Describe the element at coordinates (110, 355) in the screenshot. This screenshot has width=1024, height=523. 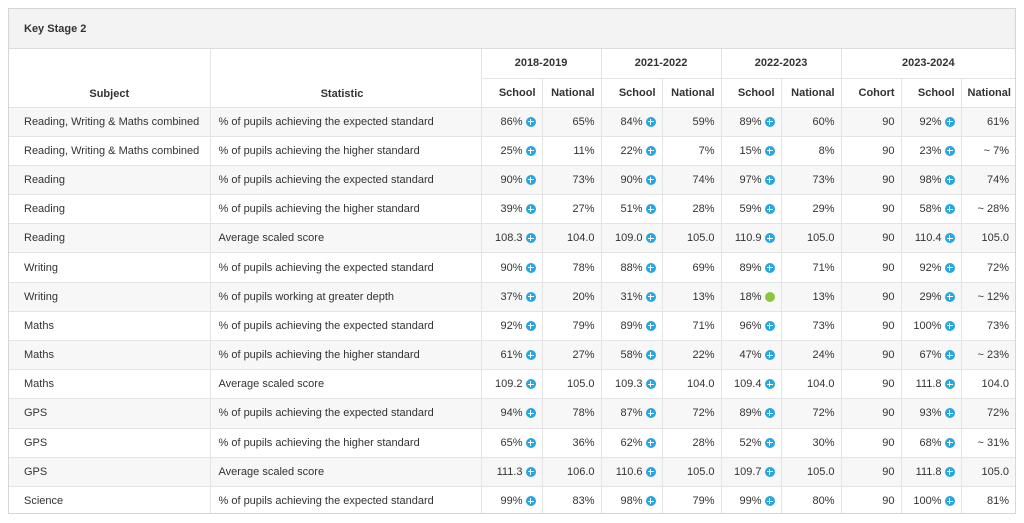
I see `subject-cell: Maths` at that location.